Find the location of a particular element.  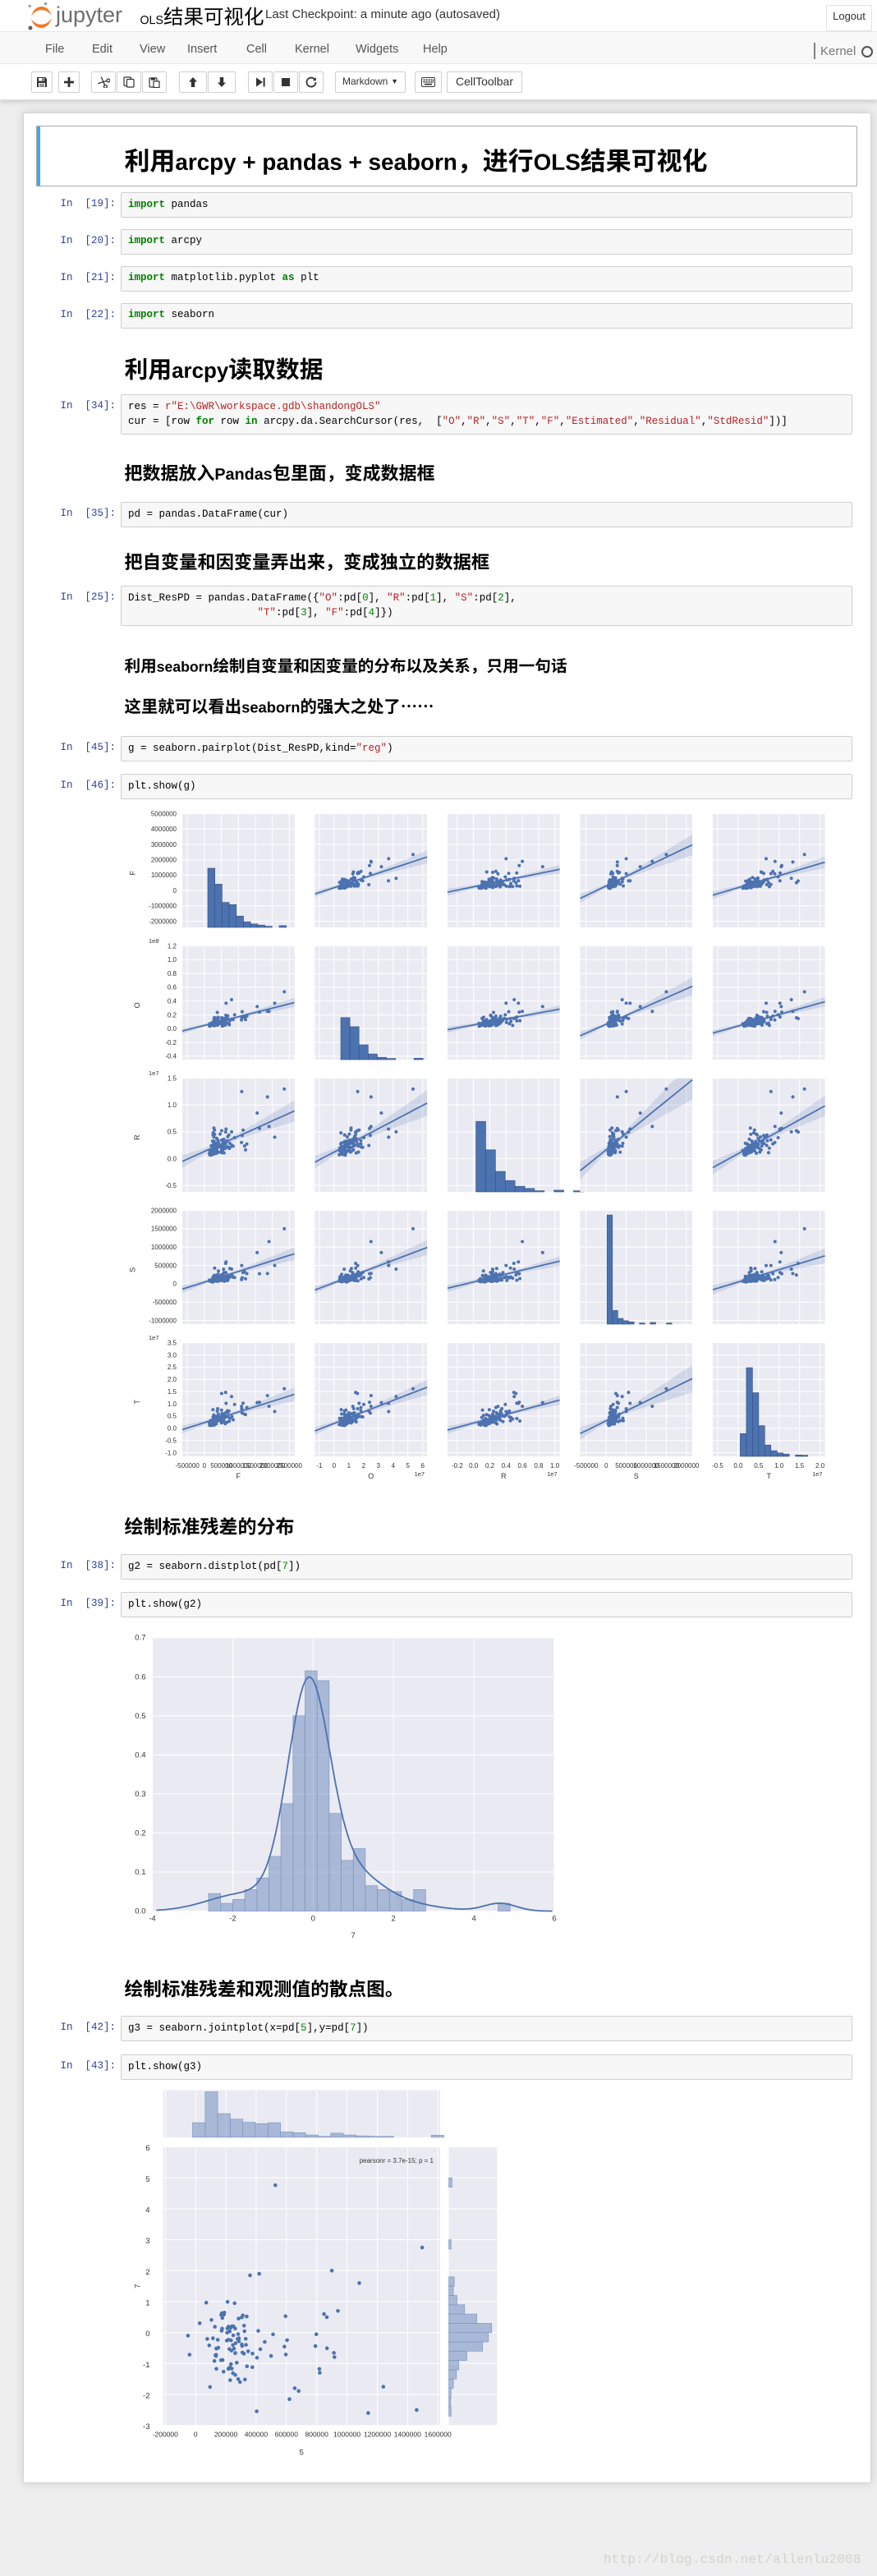

svg-text: 1.2 is located at coordinates (172, 946).